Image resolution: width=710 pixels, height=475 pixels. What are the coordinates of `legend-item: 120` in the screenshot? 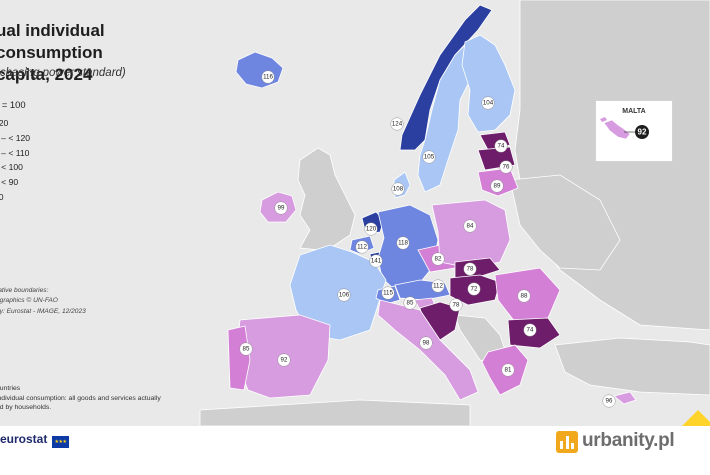 It's located at (4, 123).